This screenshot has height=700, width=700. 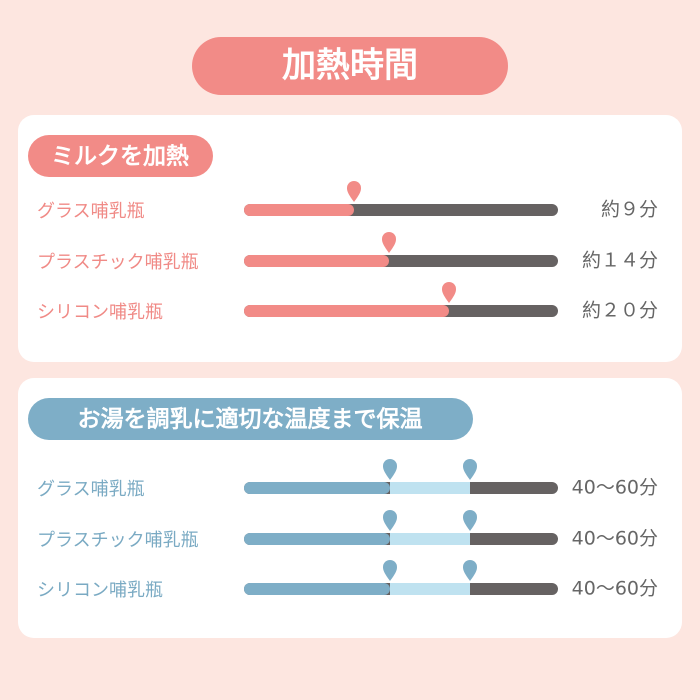 What do you see at coordinates (620, 311) in the screenshot?
I see `row-time: 約２０分` at bounding box center [620, 311].